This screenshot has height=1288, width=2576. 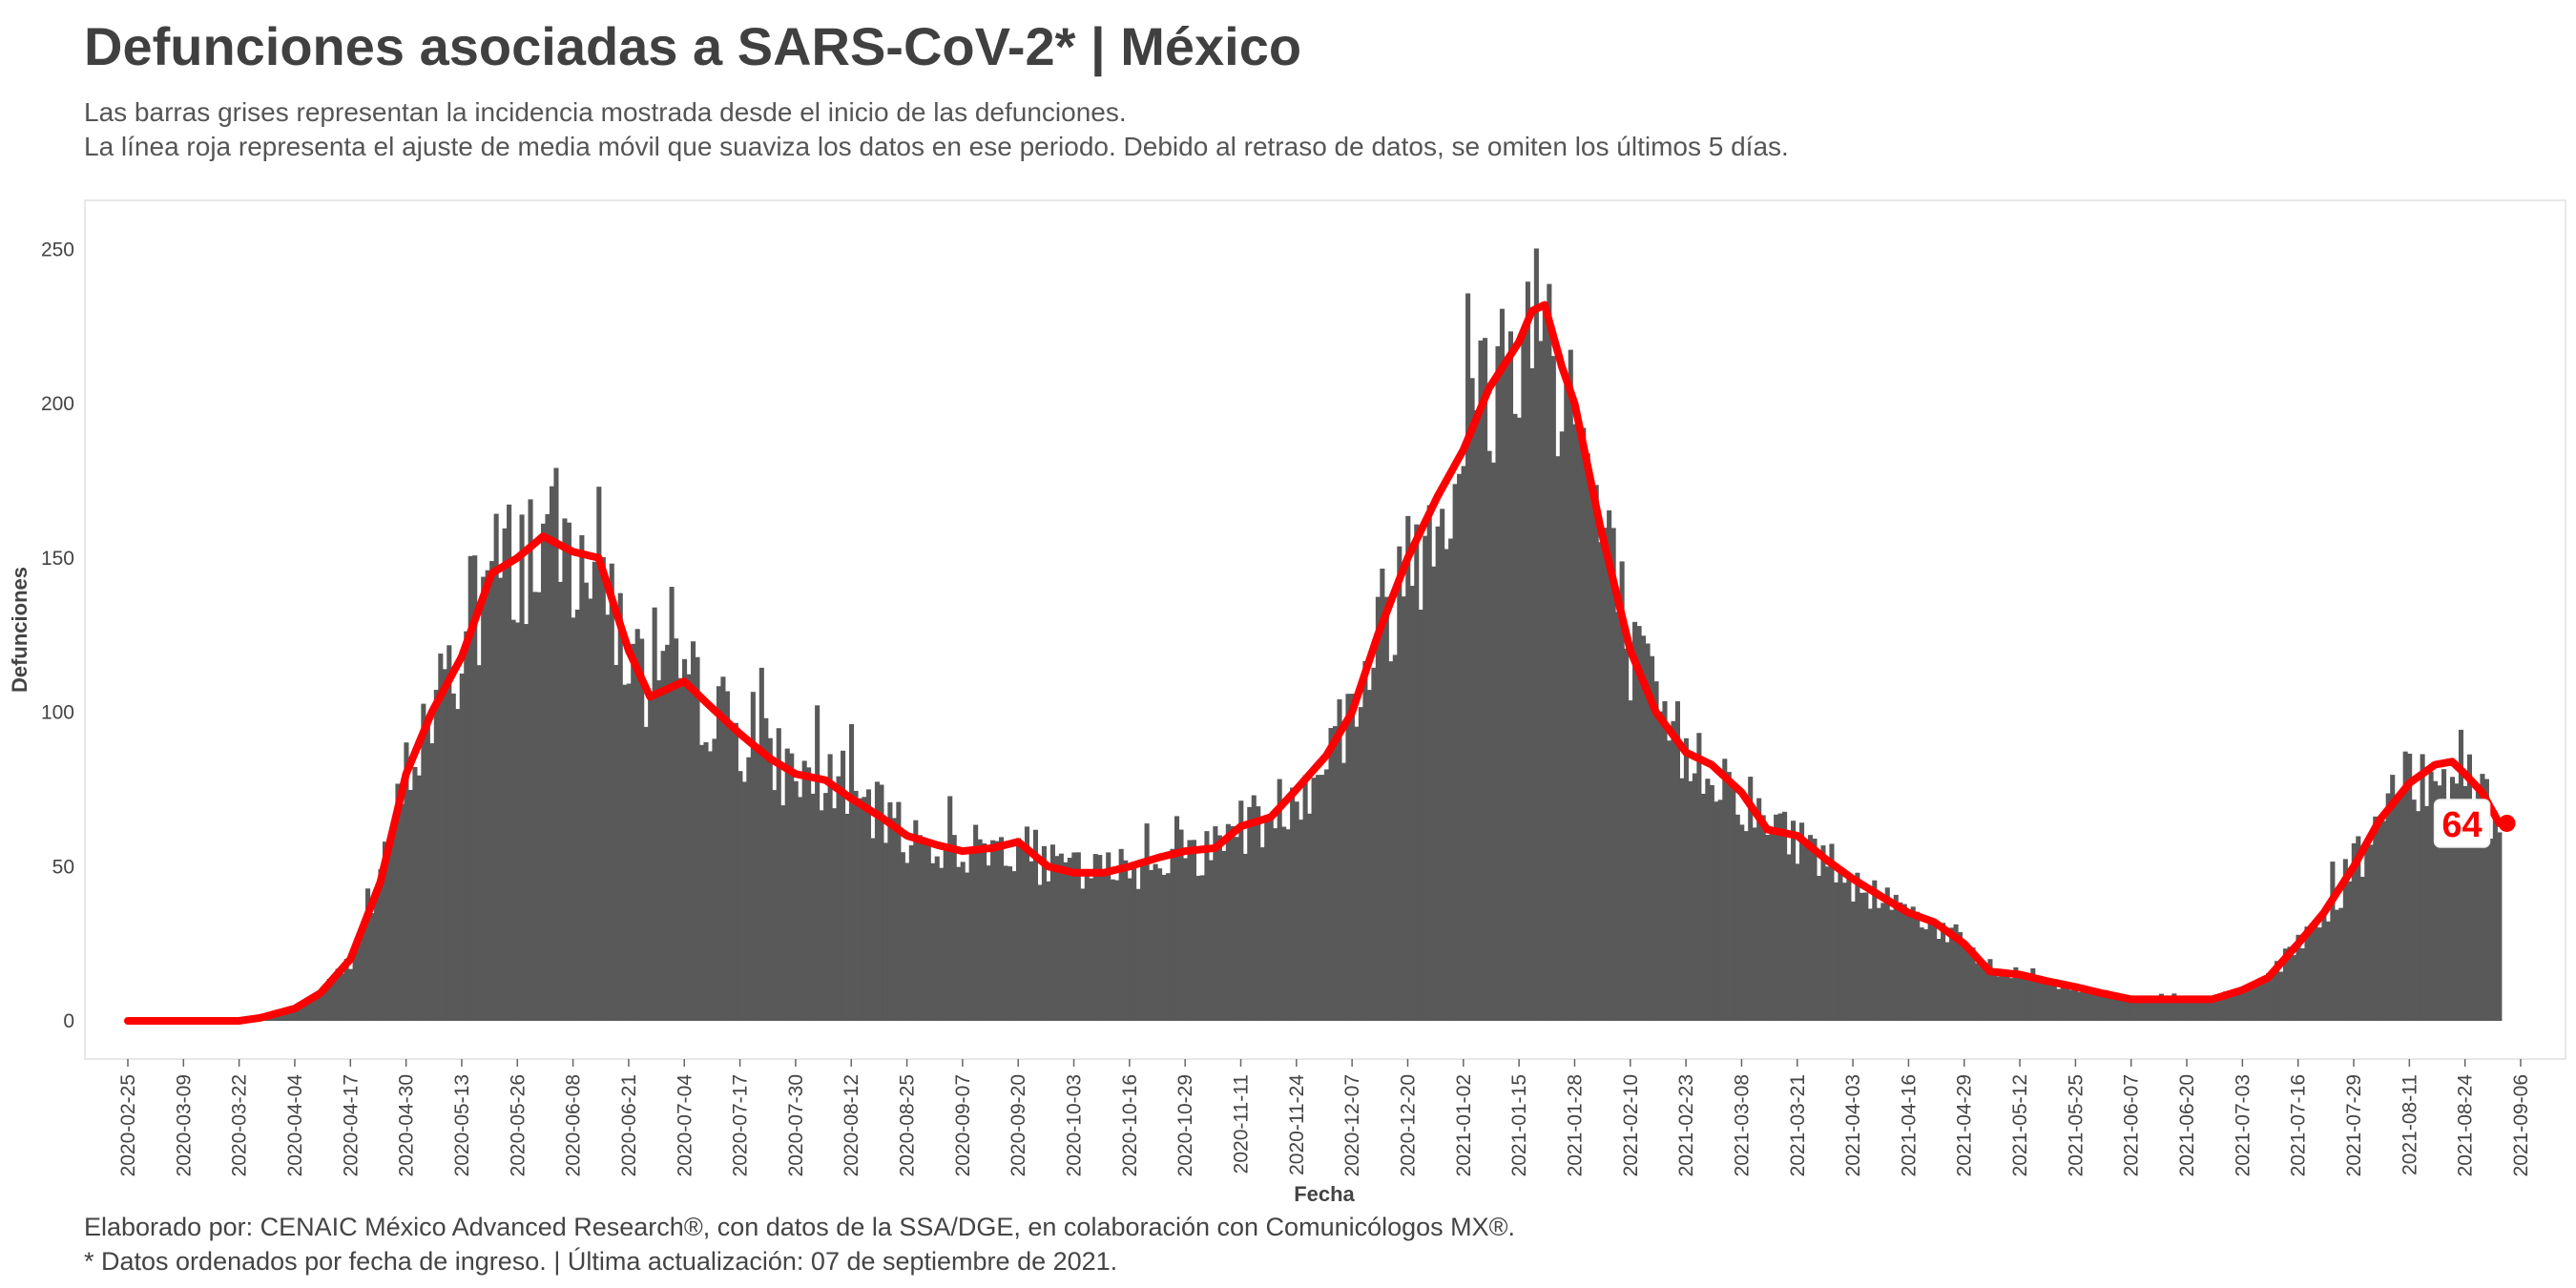 What do you see at coordinates (2521, 1125) in the screenshot?
I see `x-tick-label: 2021-09-06` at bounding box center [2521, 1125].